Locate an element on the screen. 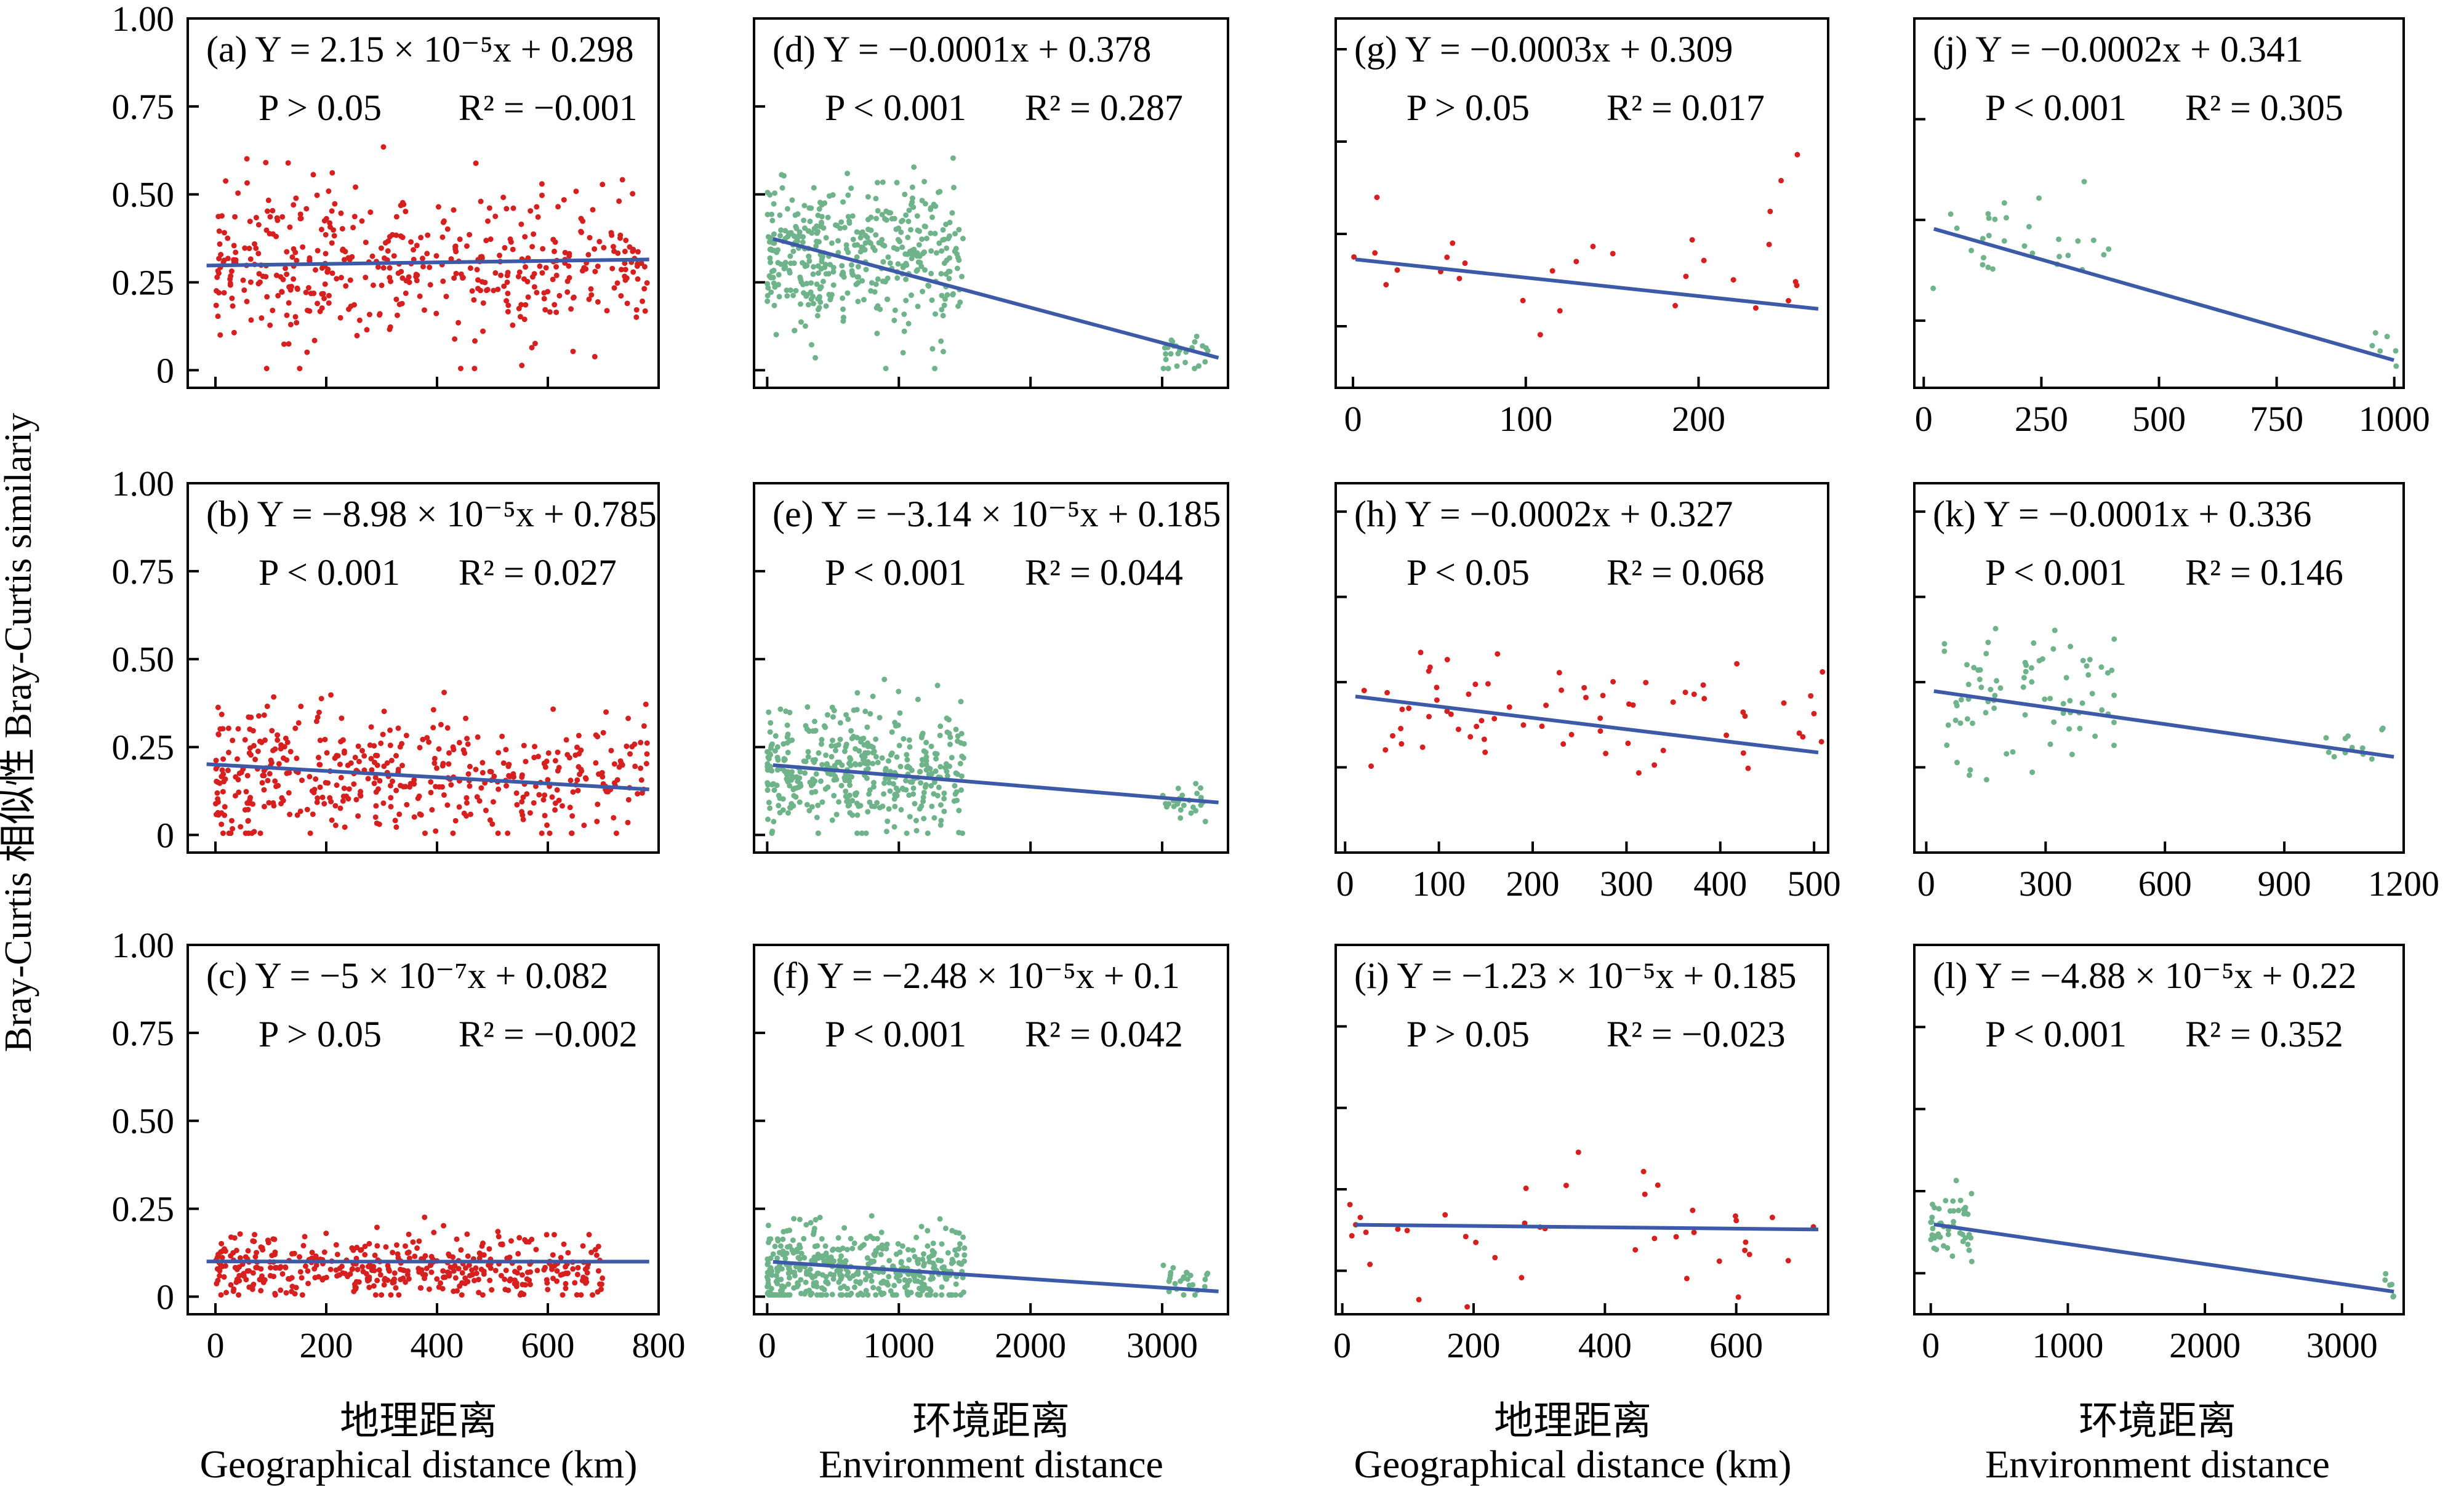 This screenshot has height=1486, width=2464. panel-d-r2: R² = 0.287 is located at coordinates (1104, 107).